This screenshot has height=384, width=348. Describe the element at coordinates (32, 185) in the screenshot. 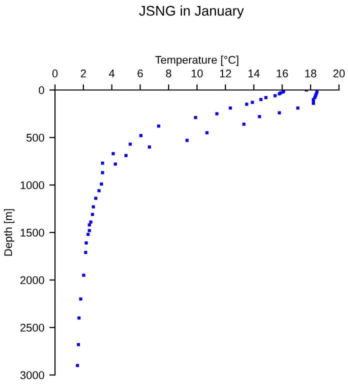

I see `y-tick-label: 1000` at that location.